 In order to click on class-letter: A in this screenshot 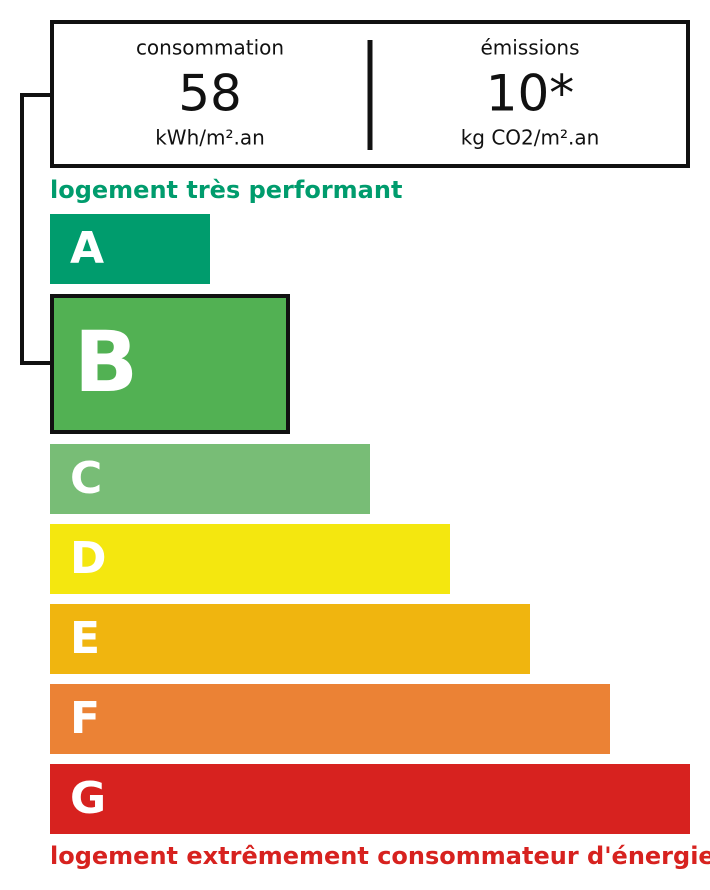, I will do `click(87, 248)`.